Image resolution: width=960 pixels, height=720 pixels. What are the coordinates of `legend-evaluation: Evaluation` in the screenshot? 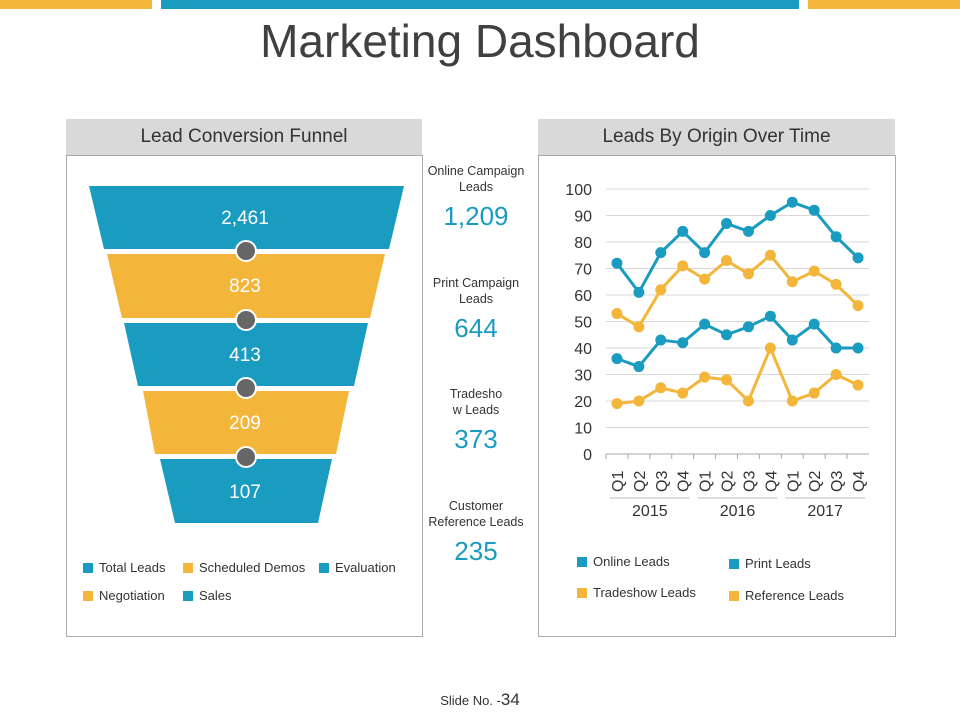 It's located at (357, 567).